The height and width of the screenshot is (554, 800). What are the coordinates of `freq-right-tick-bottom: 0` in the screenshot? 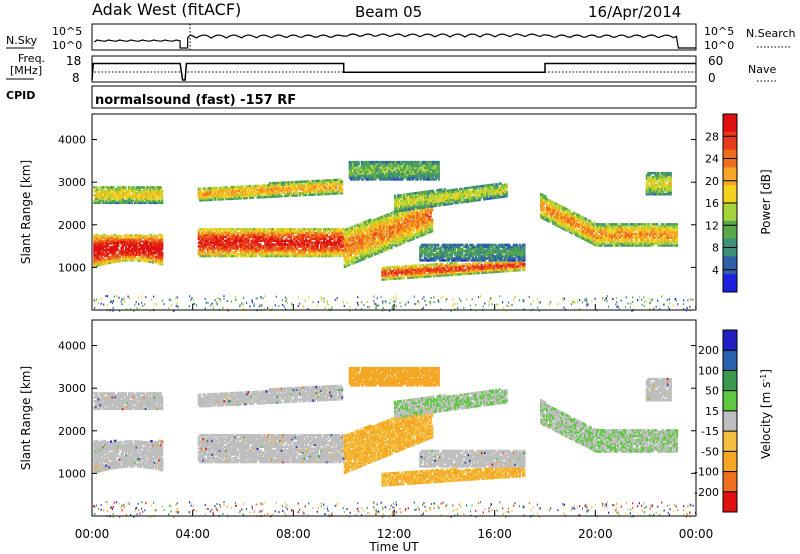 It's located at (712, 78).